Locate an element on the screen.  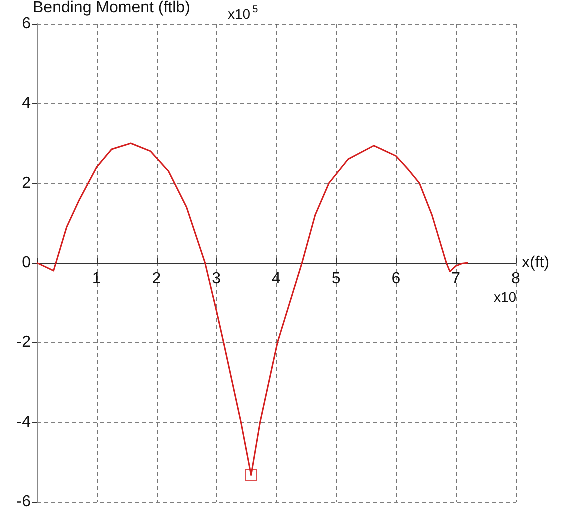
x-tick-label: 6 is located at coordinates (396, 279).